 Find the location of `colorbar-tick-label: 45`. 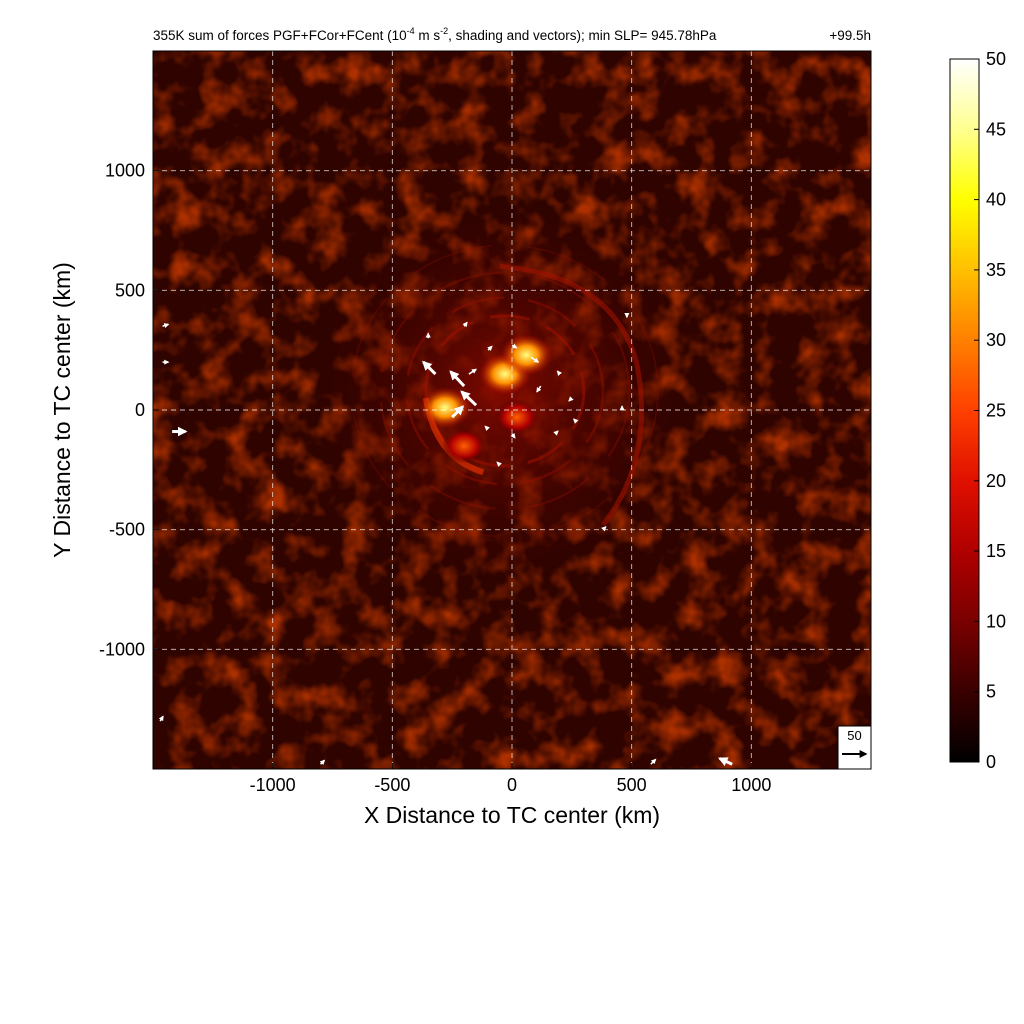

colorbar-tick-label: 45 is located at coordinates (996, 129).